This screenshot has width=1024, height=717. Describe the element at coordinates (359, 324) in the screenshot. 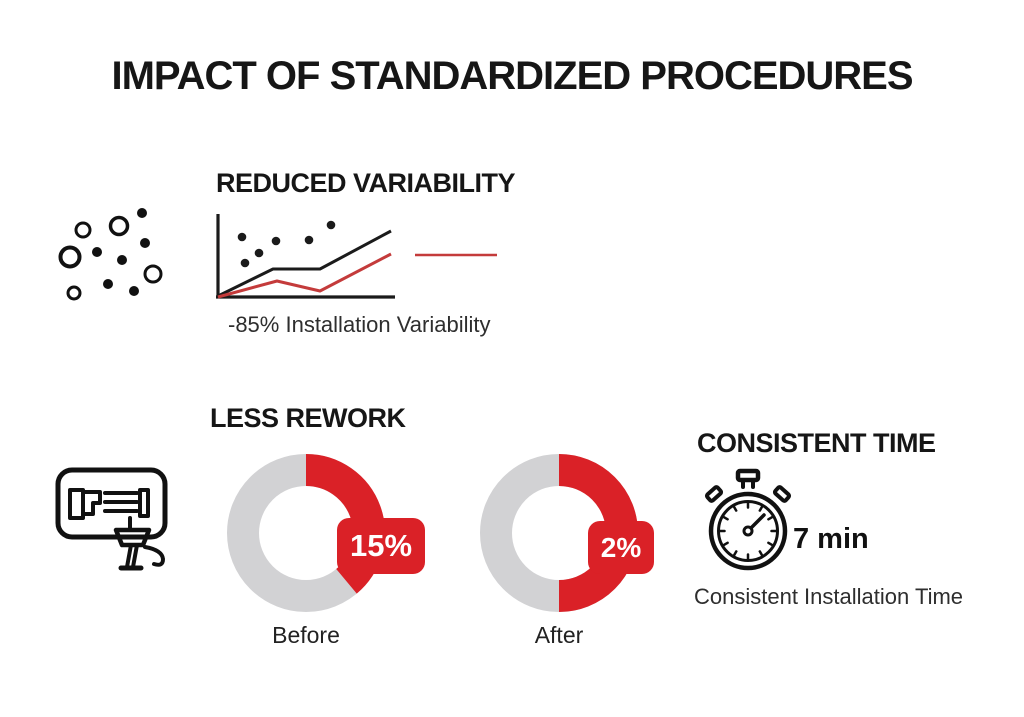

I see `variability-caption: -85% Installation Variability` at that location.